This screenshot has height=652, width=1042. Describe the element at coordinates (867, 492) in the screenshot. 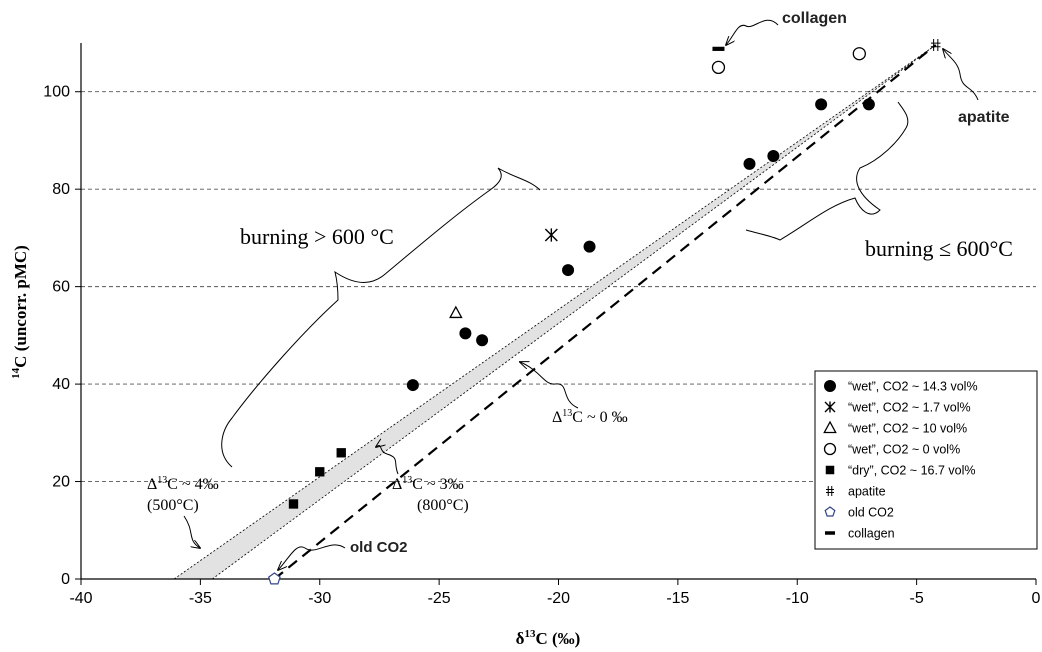

I see `legend-label: apatite` at that location.